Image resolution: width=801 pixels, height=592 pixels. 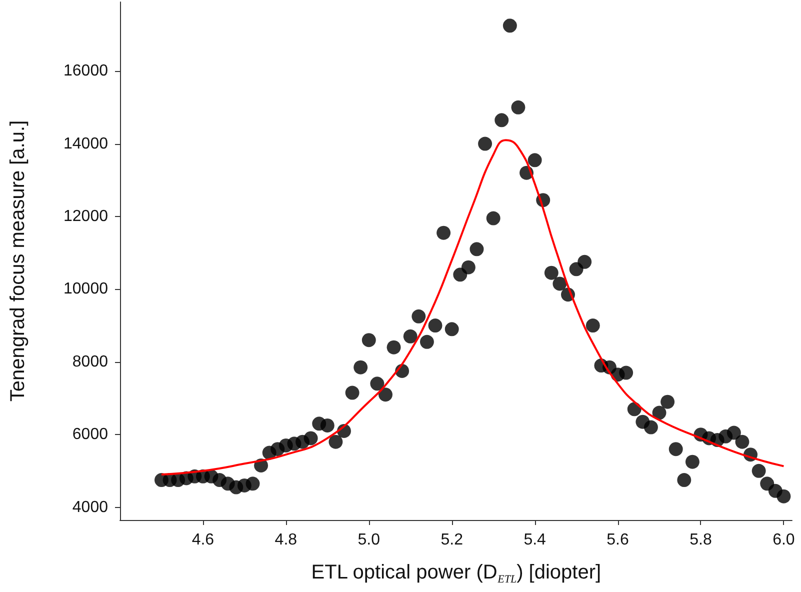 I want to click on y-tick-label: 4000, so click(x=90, y=507).